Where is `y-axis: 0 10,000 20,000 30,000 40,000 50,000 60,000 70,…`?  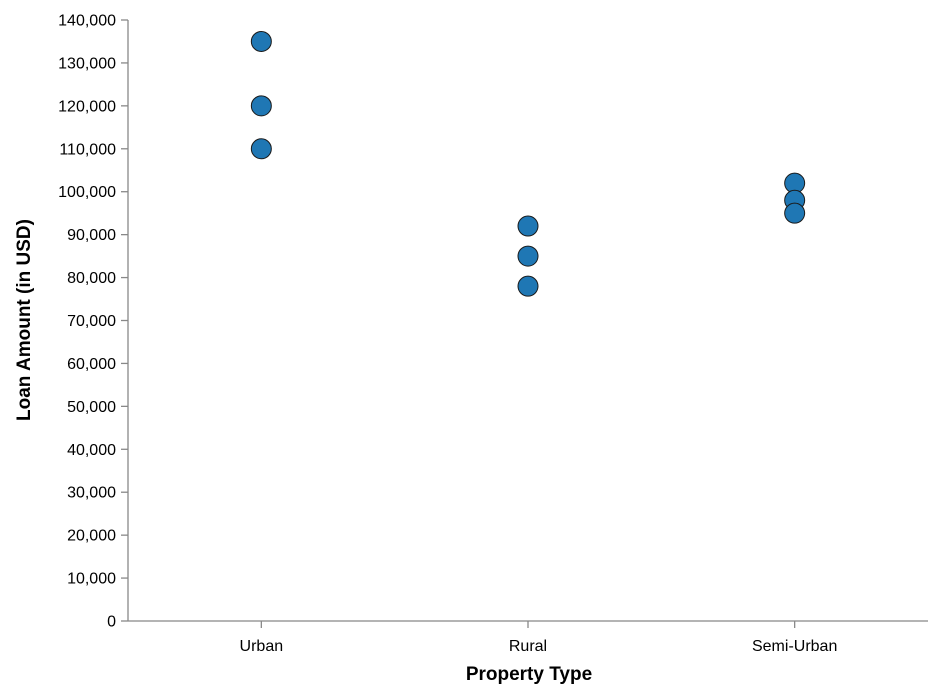
y-axis: 0 10,000 20,000 30,000 40,000 50,000 60,000 70,… is located at coordinates (93, 322).